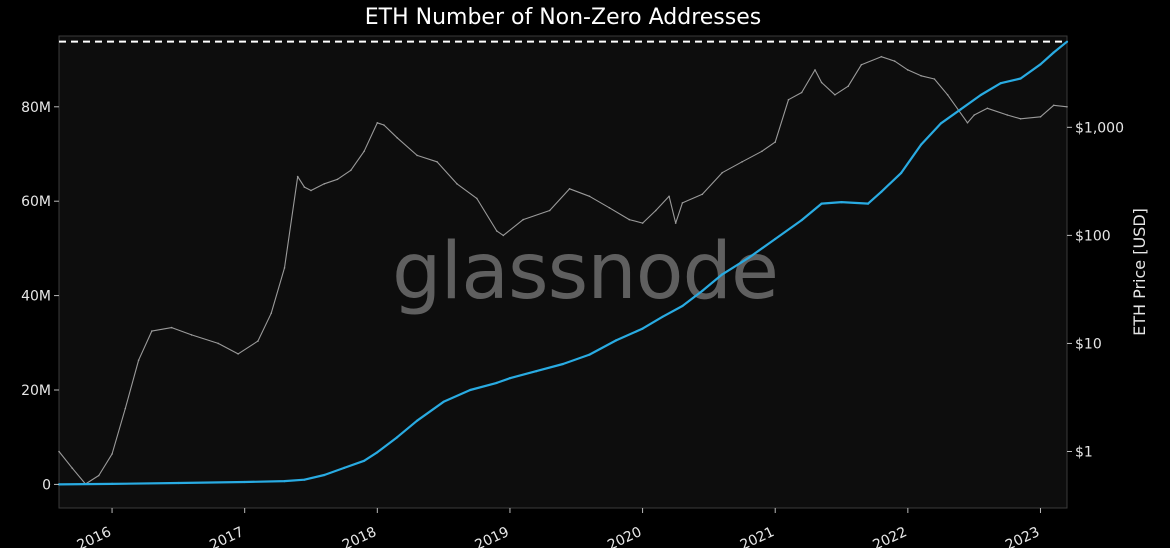 Image resolution: width=1170 pixels, height=548 pixels. What do you see at coordinates (46, 485) in the screenshot?
I see `y-left-tick-label: 0` at bounding box center [46, 485].